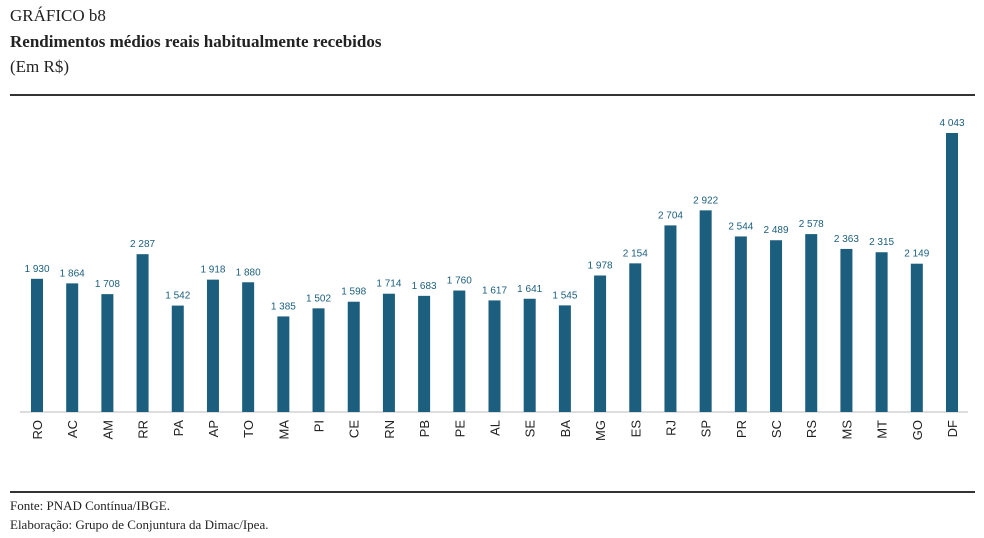 The width and height of the screenshot is (984, 538). Describe the element at coordinates (600, 266) in the screenshot. I see `value-label: 1 978` at that location.